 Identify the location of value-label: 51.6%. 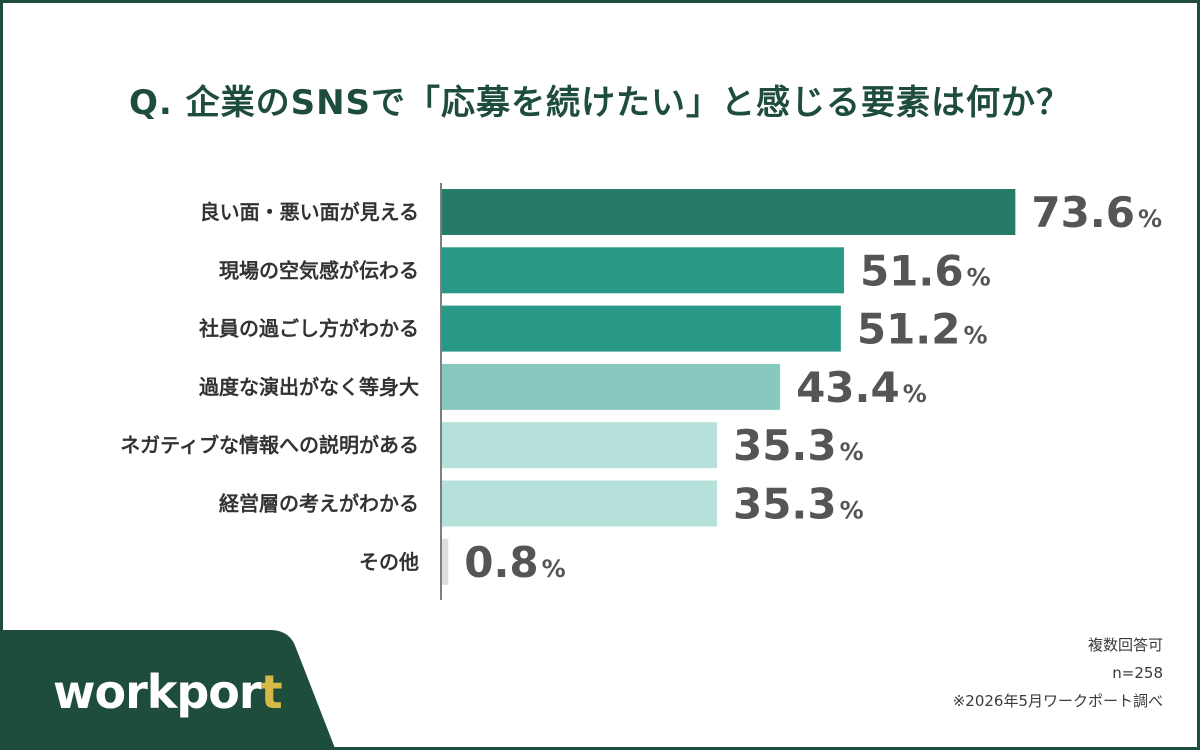
(925, 270).